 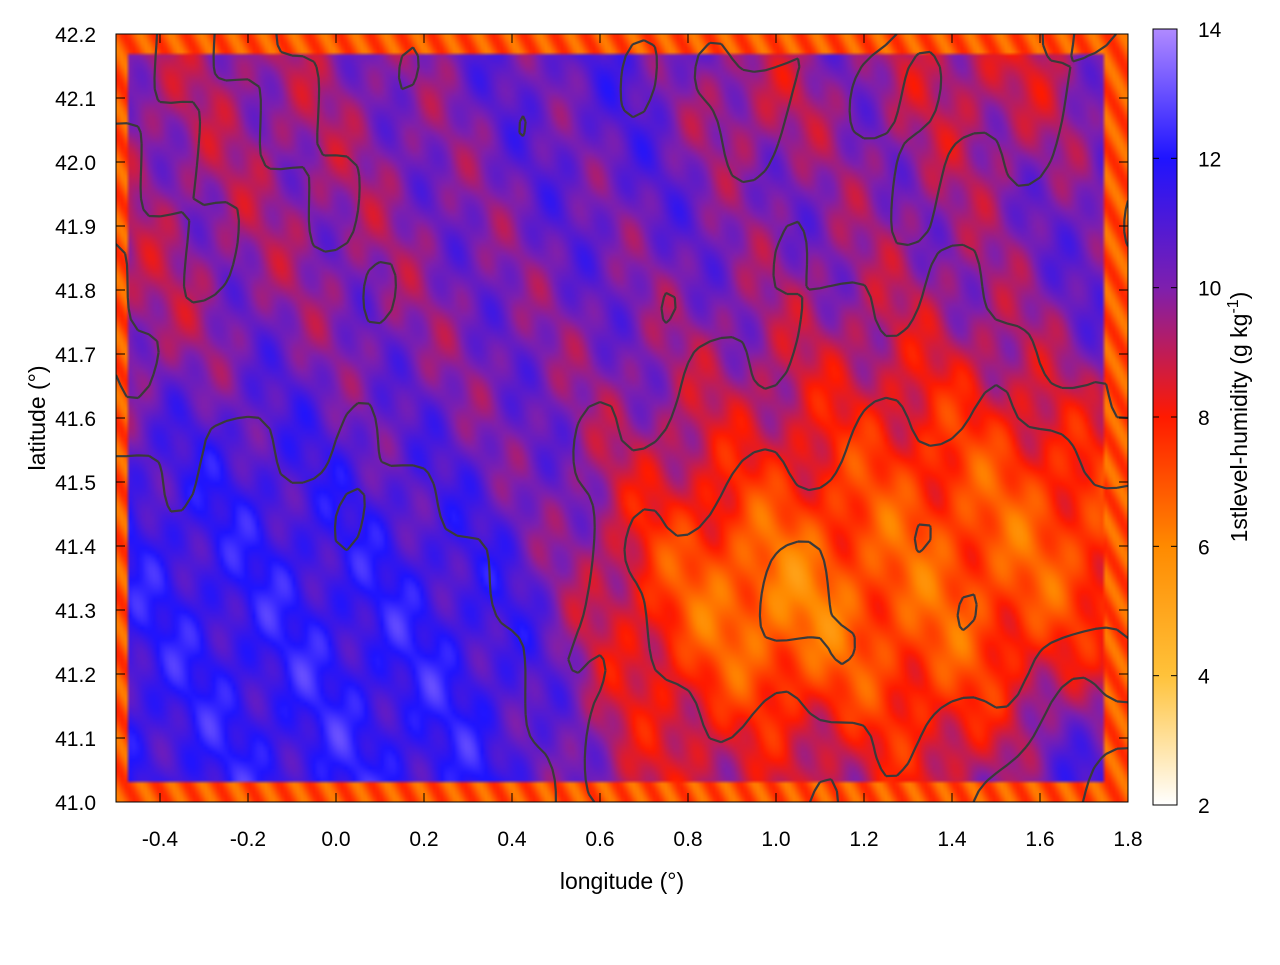 I want to click on colorbar-tick-label: 4, so click(x=1204, y=677).